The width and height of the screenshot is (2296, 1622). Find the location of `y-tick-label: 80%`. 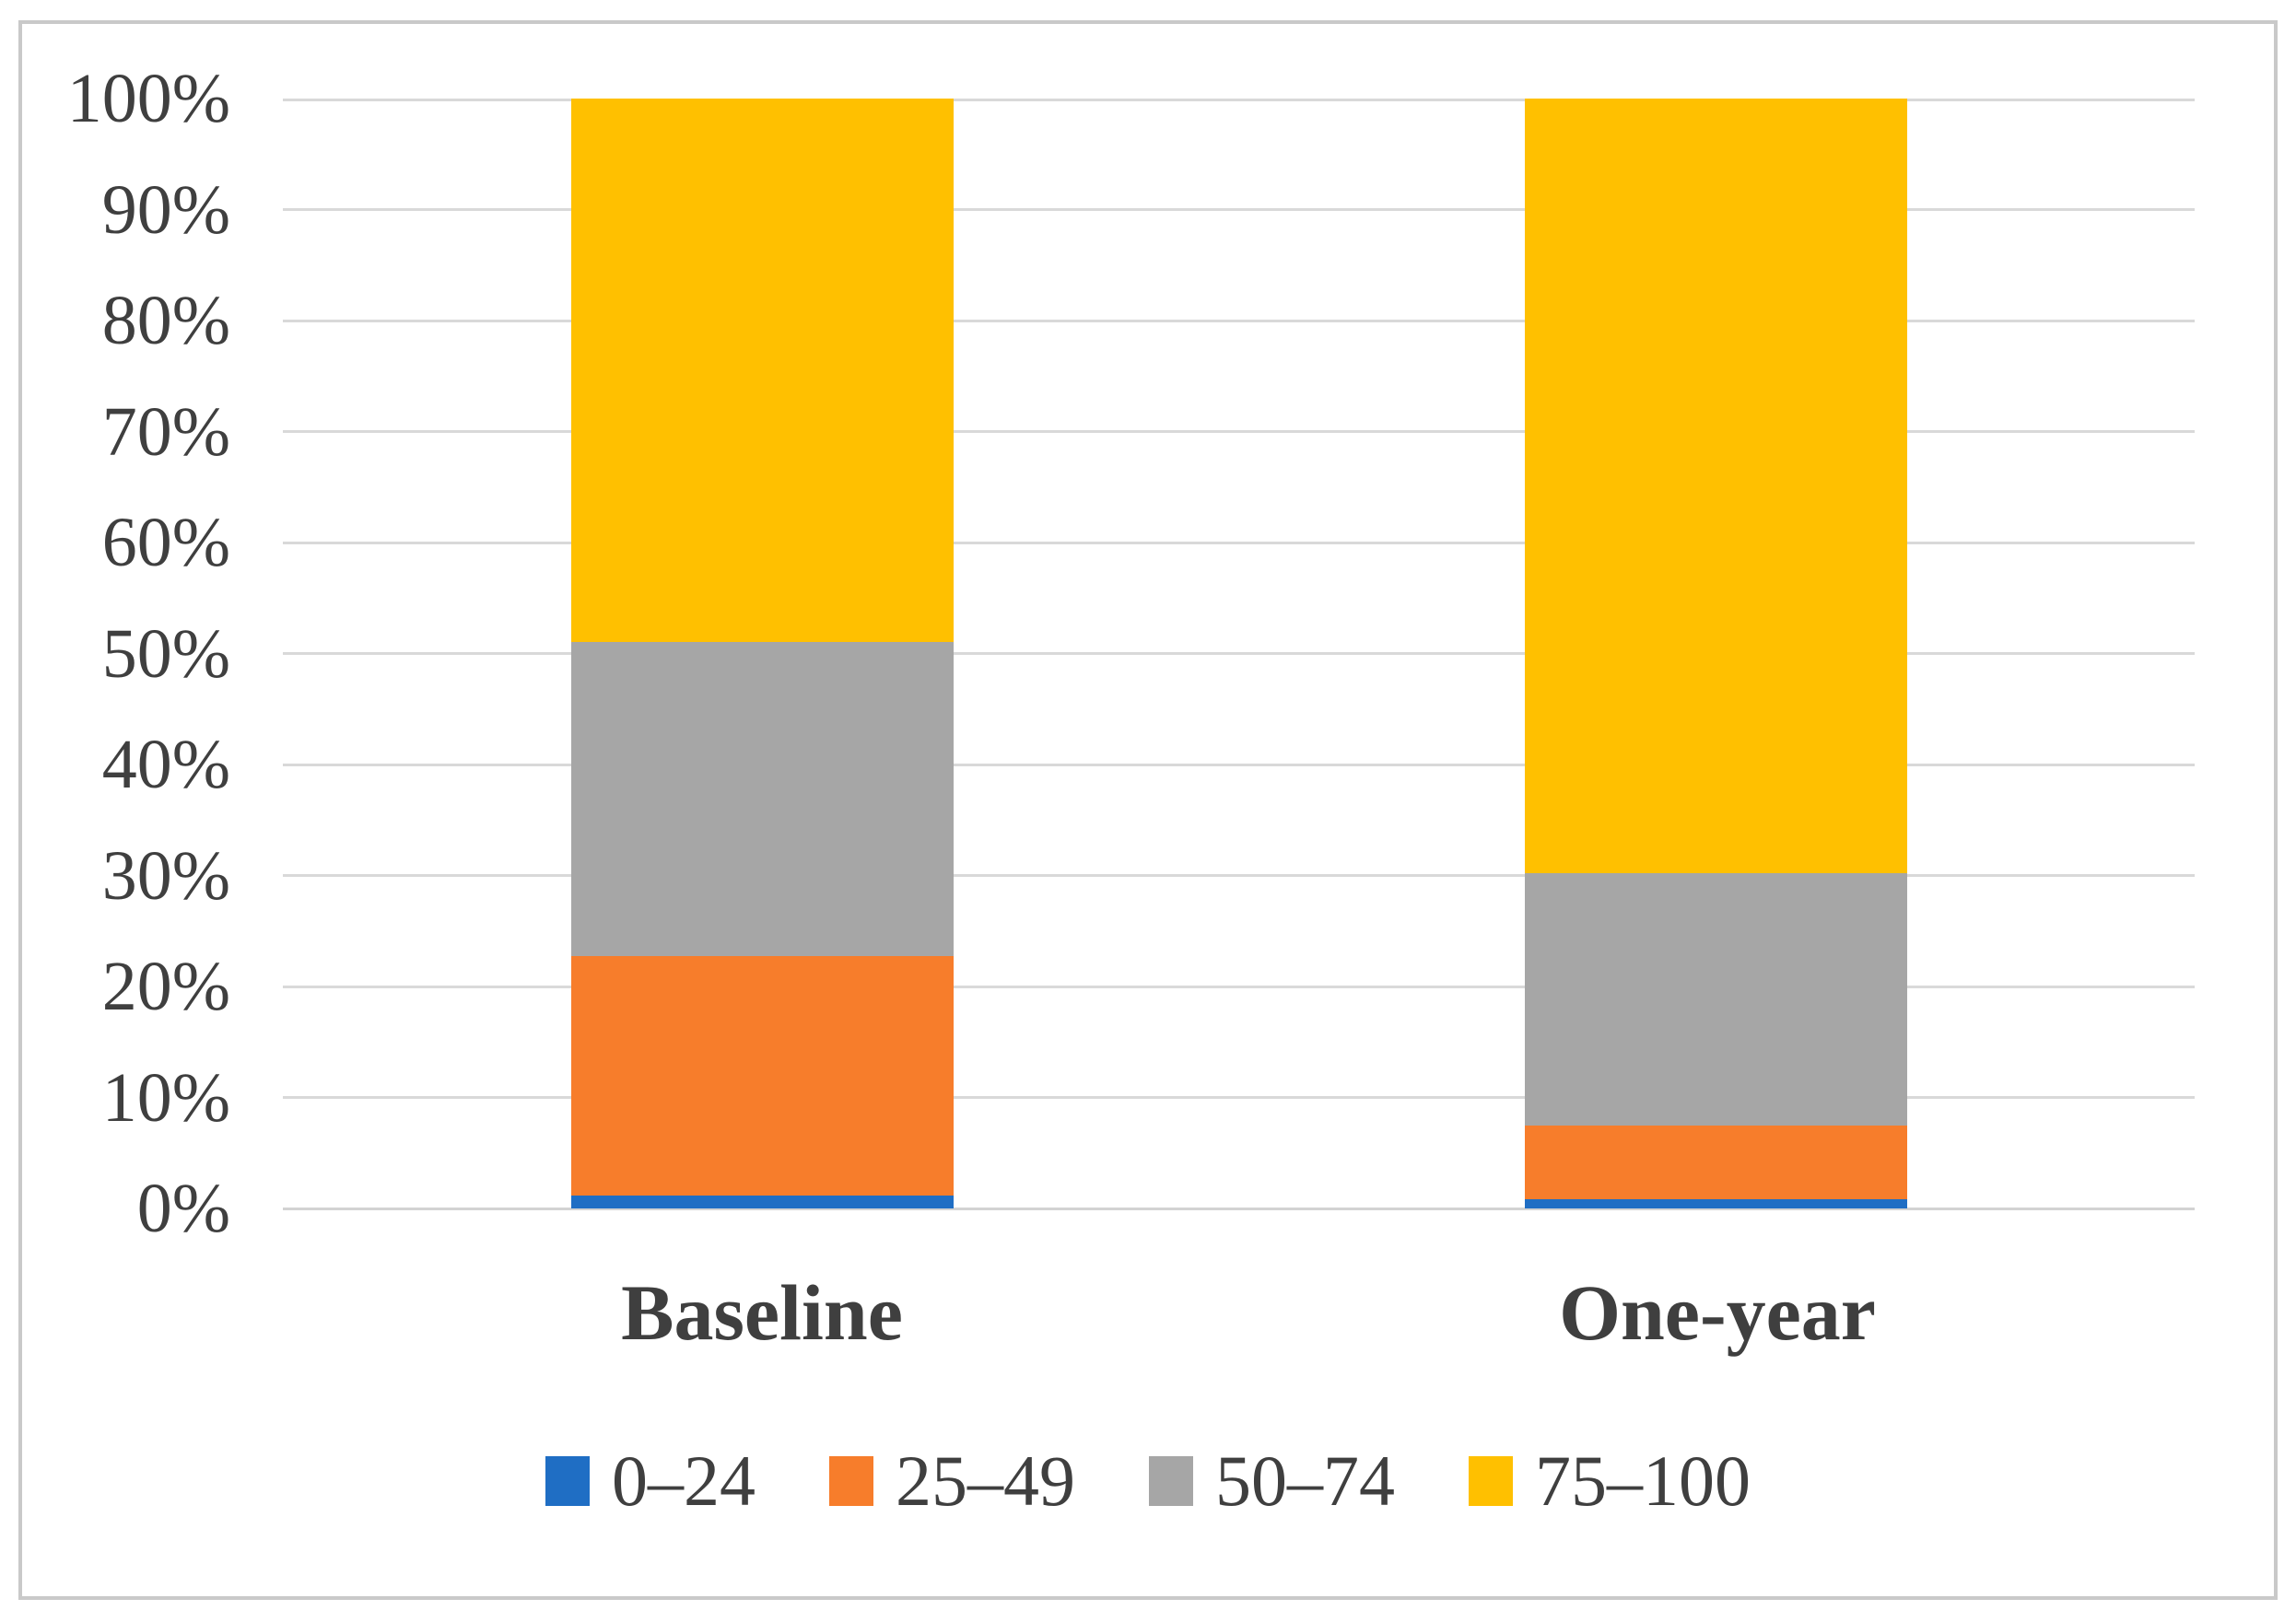

y-tick-label: 80% is located at coordinates (166, 321).